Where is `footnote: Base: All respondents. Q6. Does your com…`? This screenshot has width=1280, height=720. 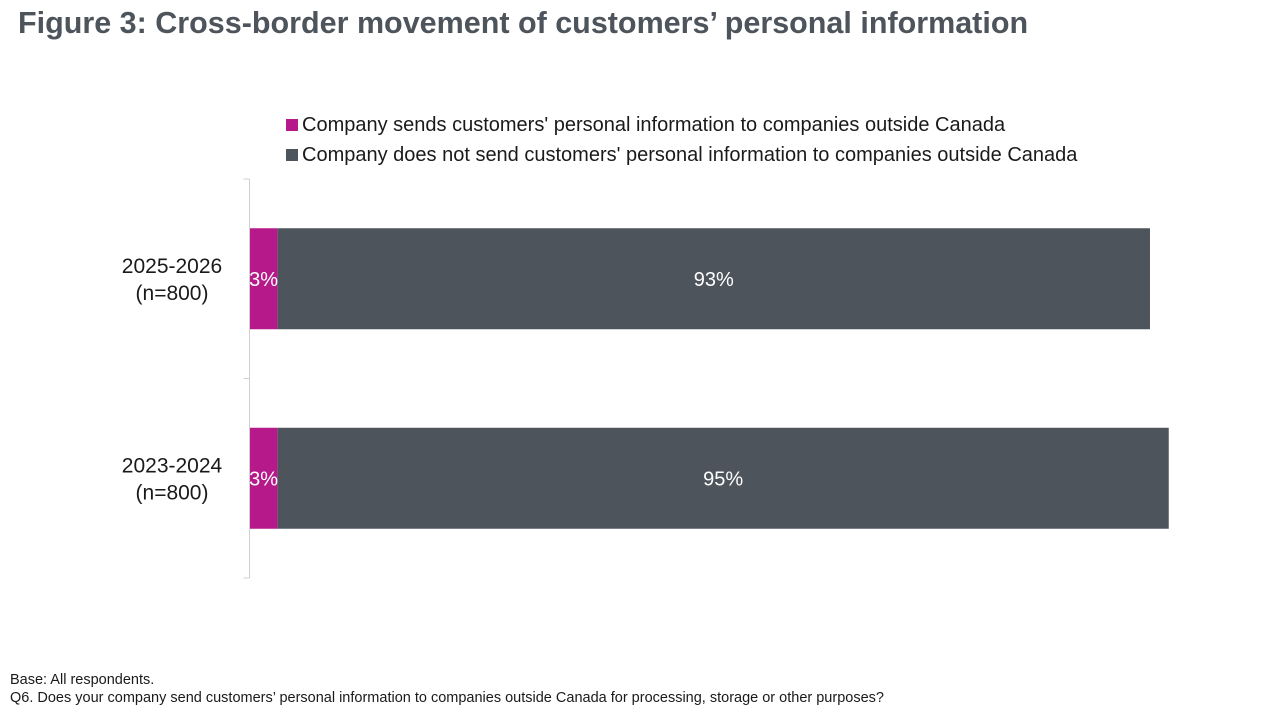 footnote: Base: All respondents. Q6. Does your com… is located at coordinates (447, 689).